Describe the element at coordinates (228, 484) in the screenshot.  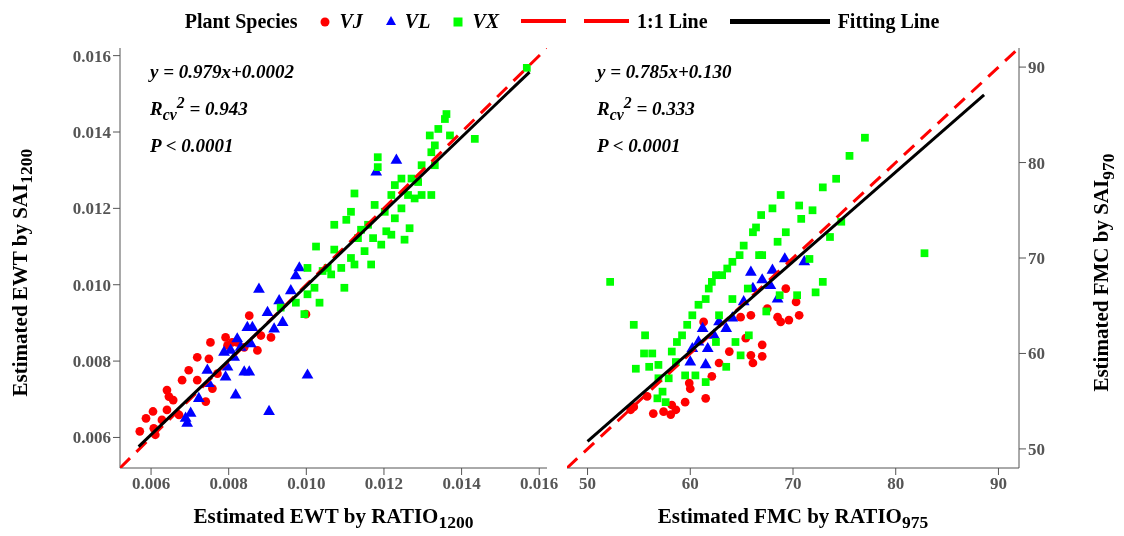
I see `x-tick-label: 0.008` at that location.